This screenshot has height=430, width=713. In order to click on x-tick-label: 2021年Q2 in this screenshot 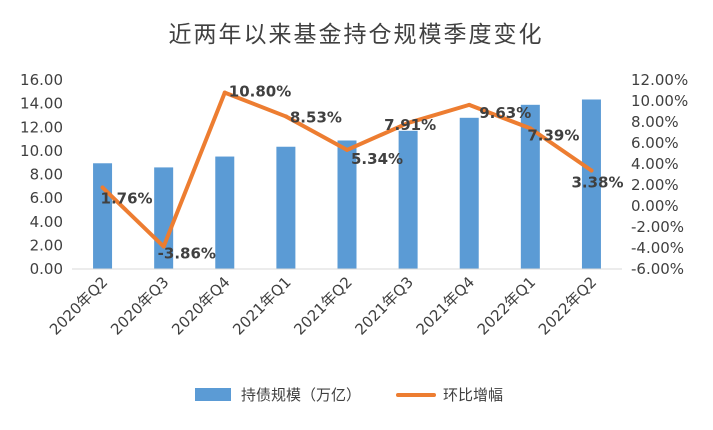, I will do `click(322, 305)`.